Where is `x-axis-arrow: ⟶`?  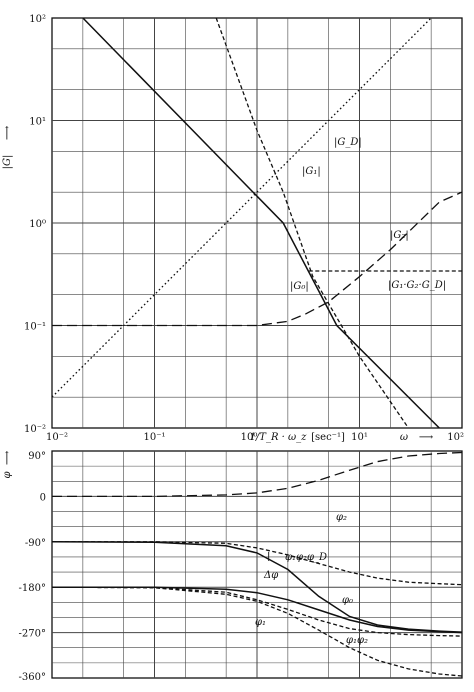
x-axis-arrow: ⟶ is located at coordinates (426, 437).